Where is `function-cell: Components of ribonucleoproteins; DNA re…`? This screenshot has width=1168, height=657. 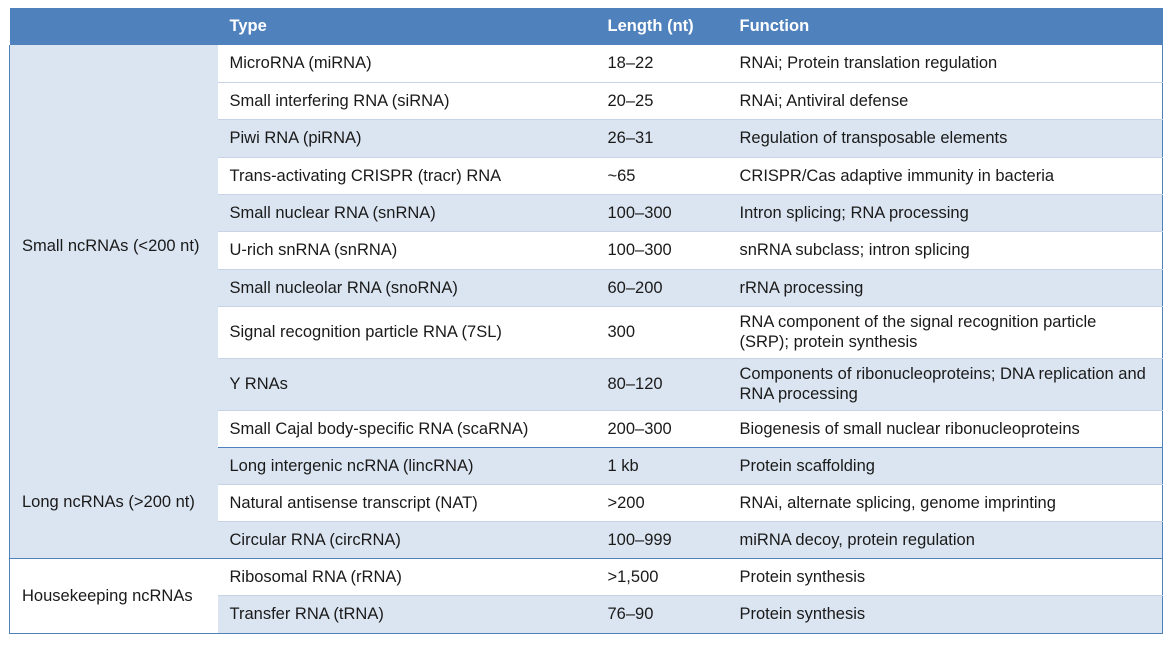
function-cell: Components of ribonucleoproteins; DNA re… is located at coordinates (945, 384).